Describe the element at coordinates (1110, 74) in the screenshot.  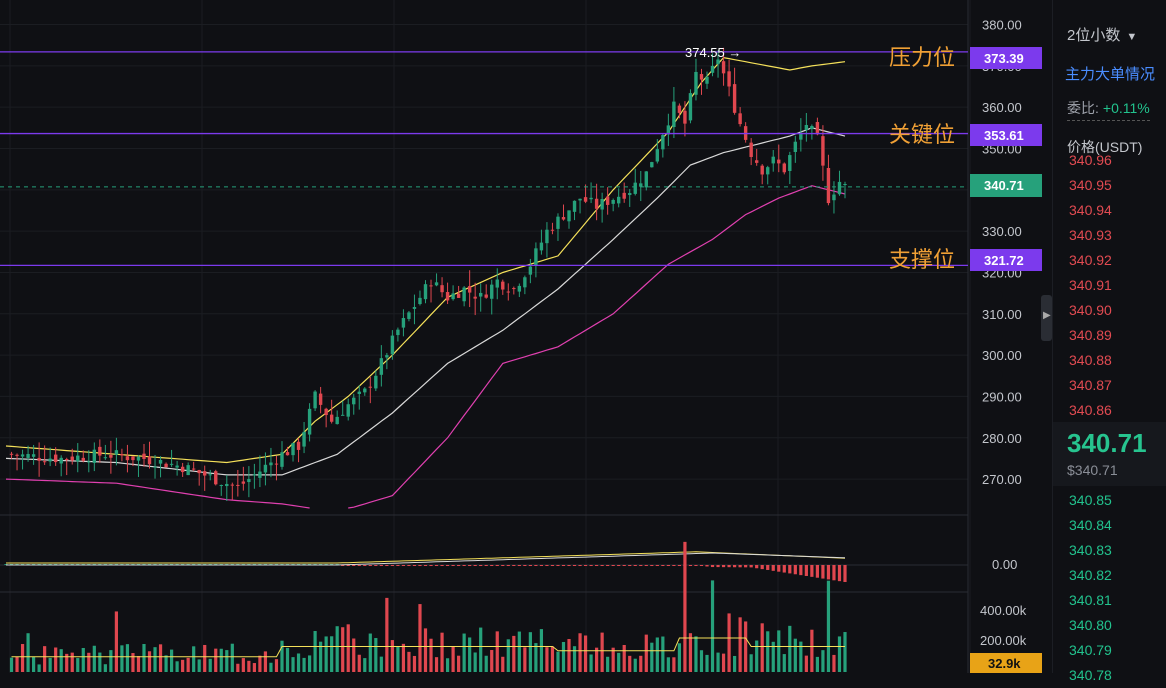
I see `main-order-link: 主力大单情况` at that location.